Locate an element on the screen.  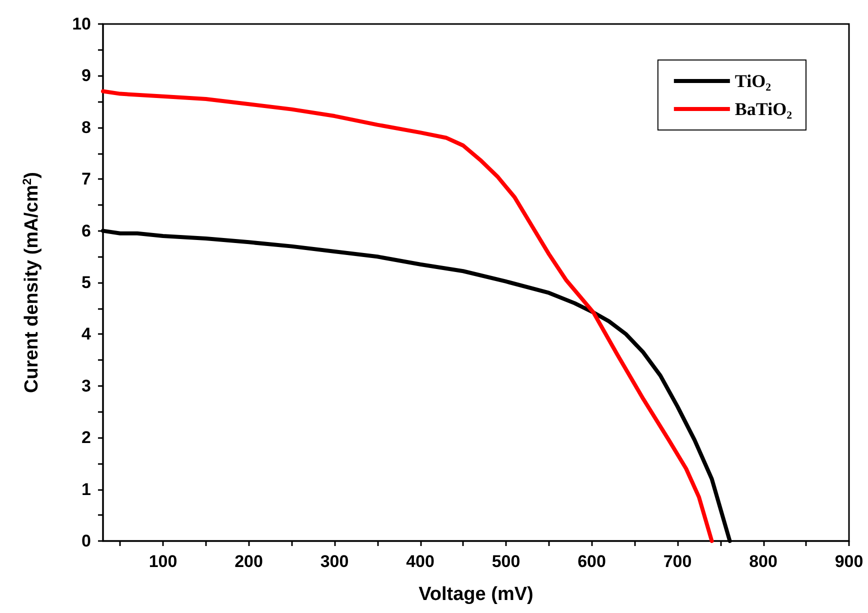
x-tick-label: 900 is located at coordinates (849, 561).